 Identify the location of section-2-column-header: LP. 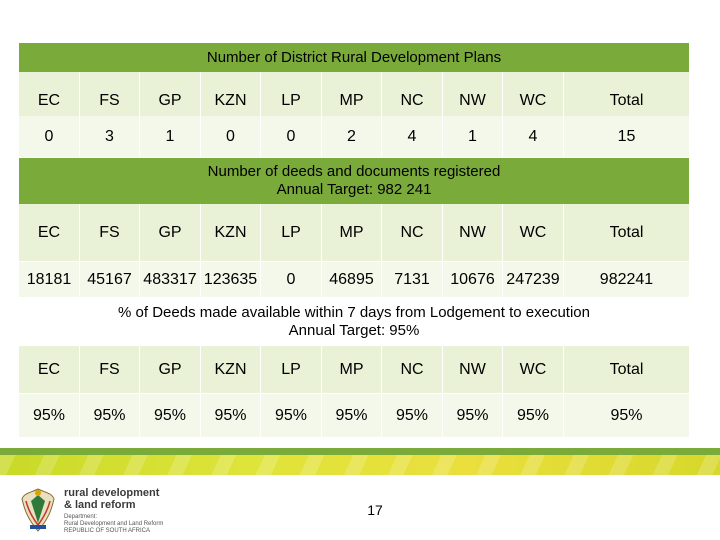
(291, 233).